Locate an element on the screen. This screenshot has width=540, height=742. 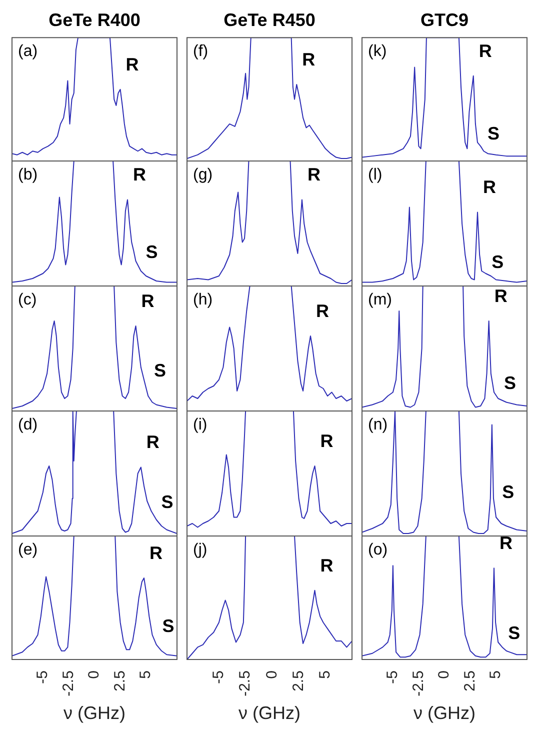
annotation: (c) is located at coordinates (27, 299).